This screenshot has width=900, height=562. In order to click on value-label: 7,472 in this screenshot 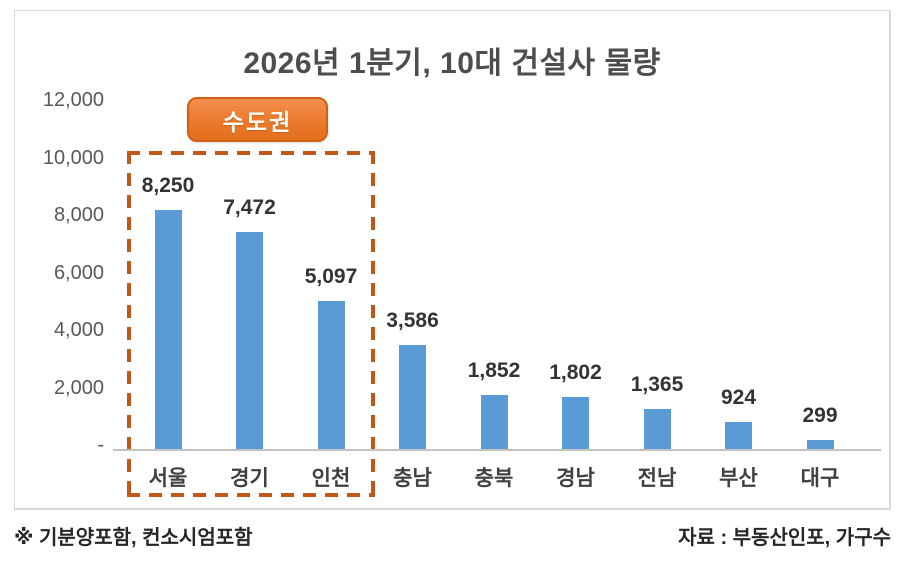, I will do `click(249, 207)`.